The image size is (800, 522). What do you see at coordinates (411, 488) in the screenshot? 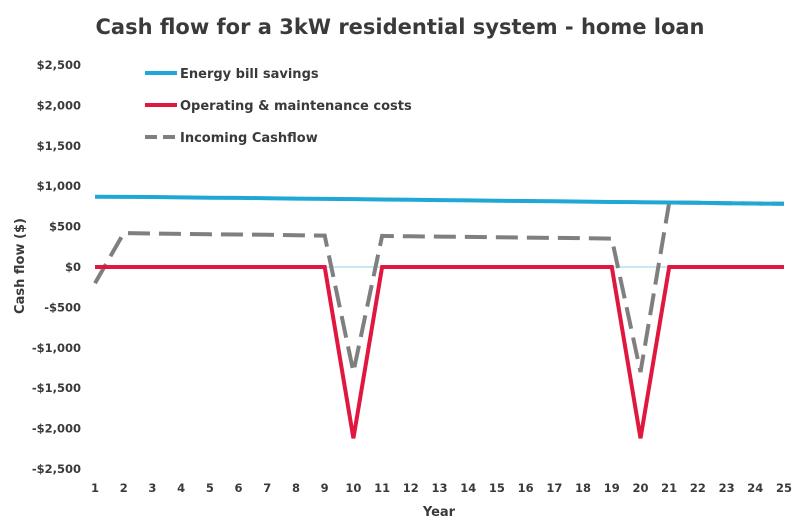
I see `x-tick-label: 12` at bounding box center [411, 488].